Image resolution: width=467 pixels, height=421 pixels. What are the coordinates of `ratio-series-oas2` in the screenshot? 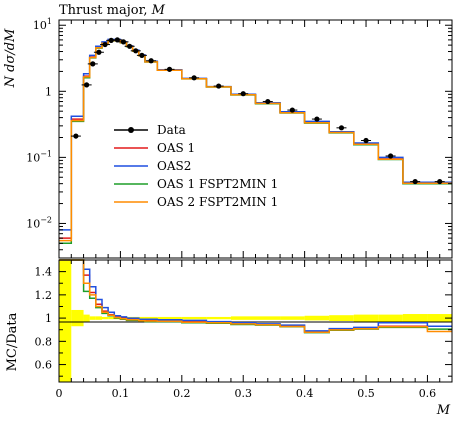 It's located at (255, 295).